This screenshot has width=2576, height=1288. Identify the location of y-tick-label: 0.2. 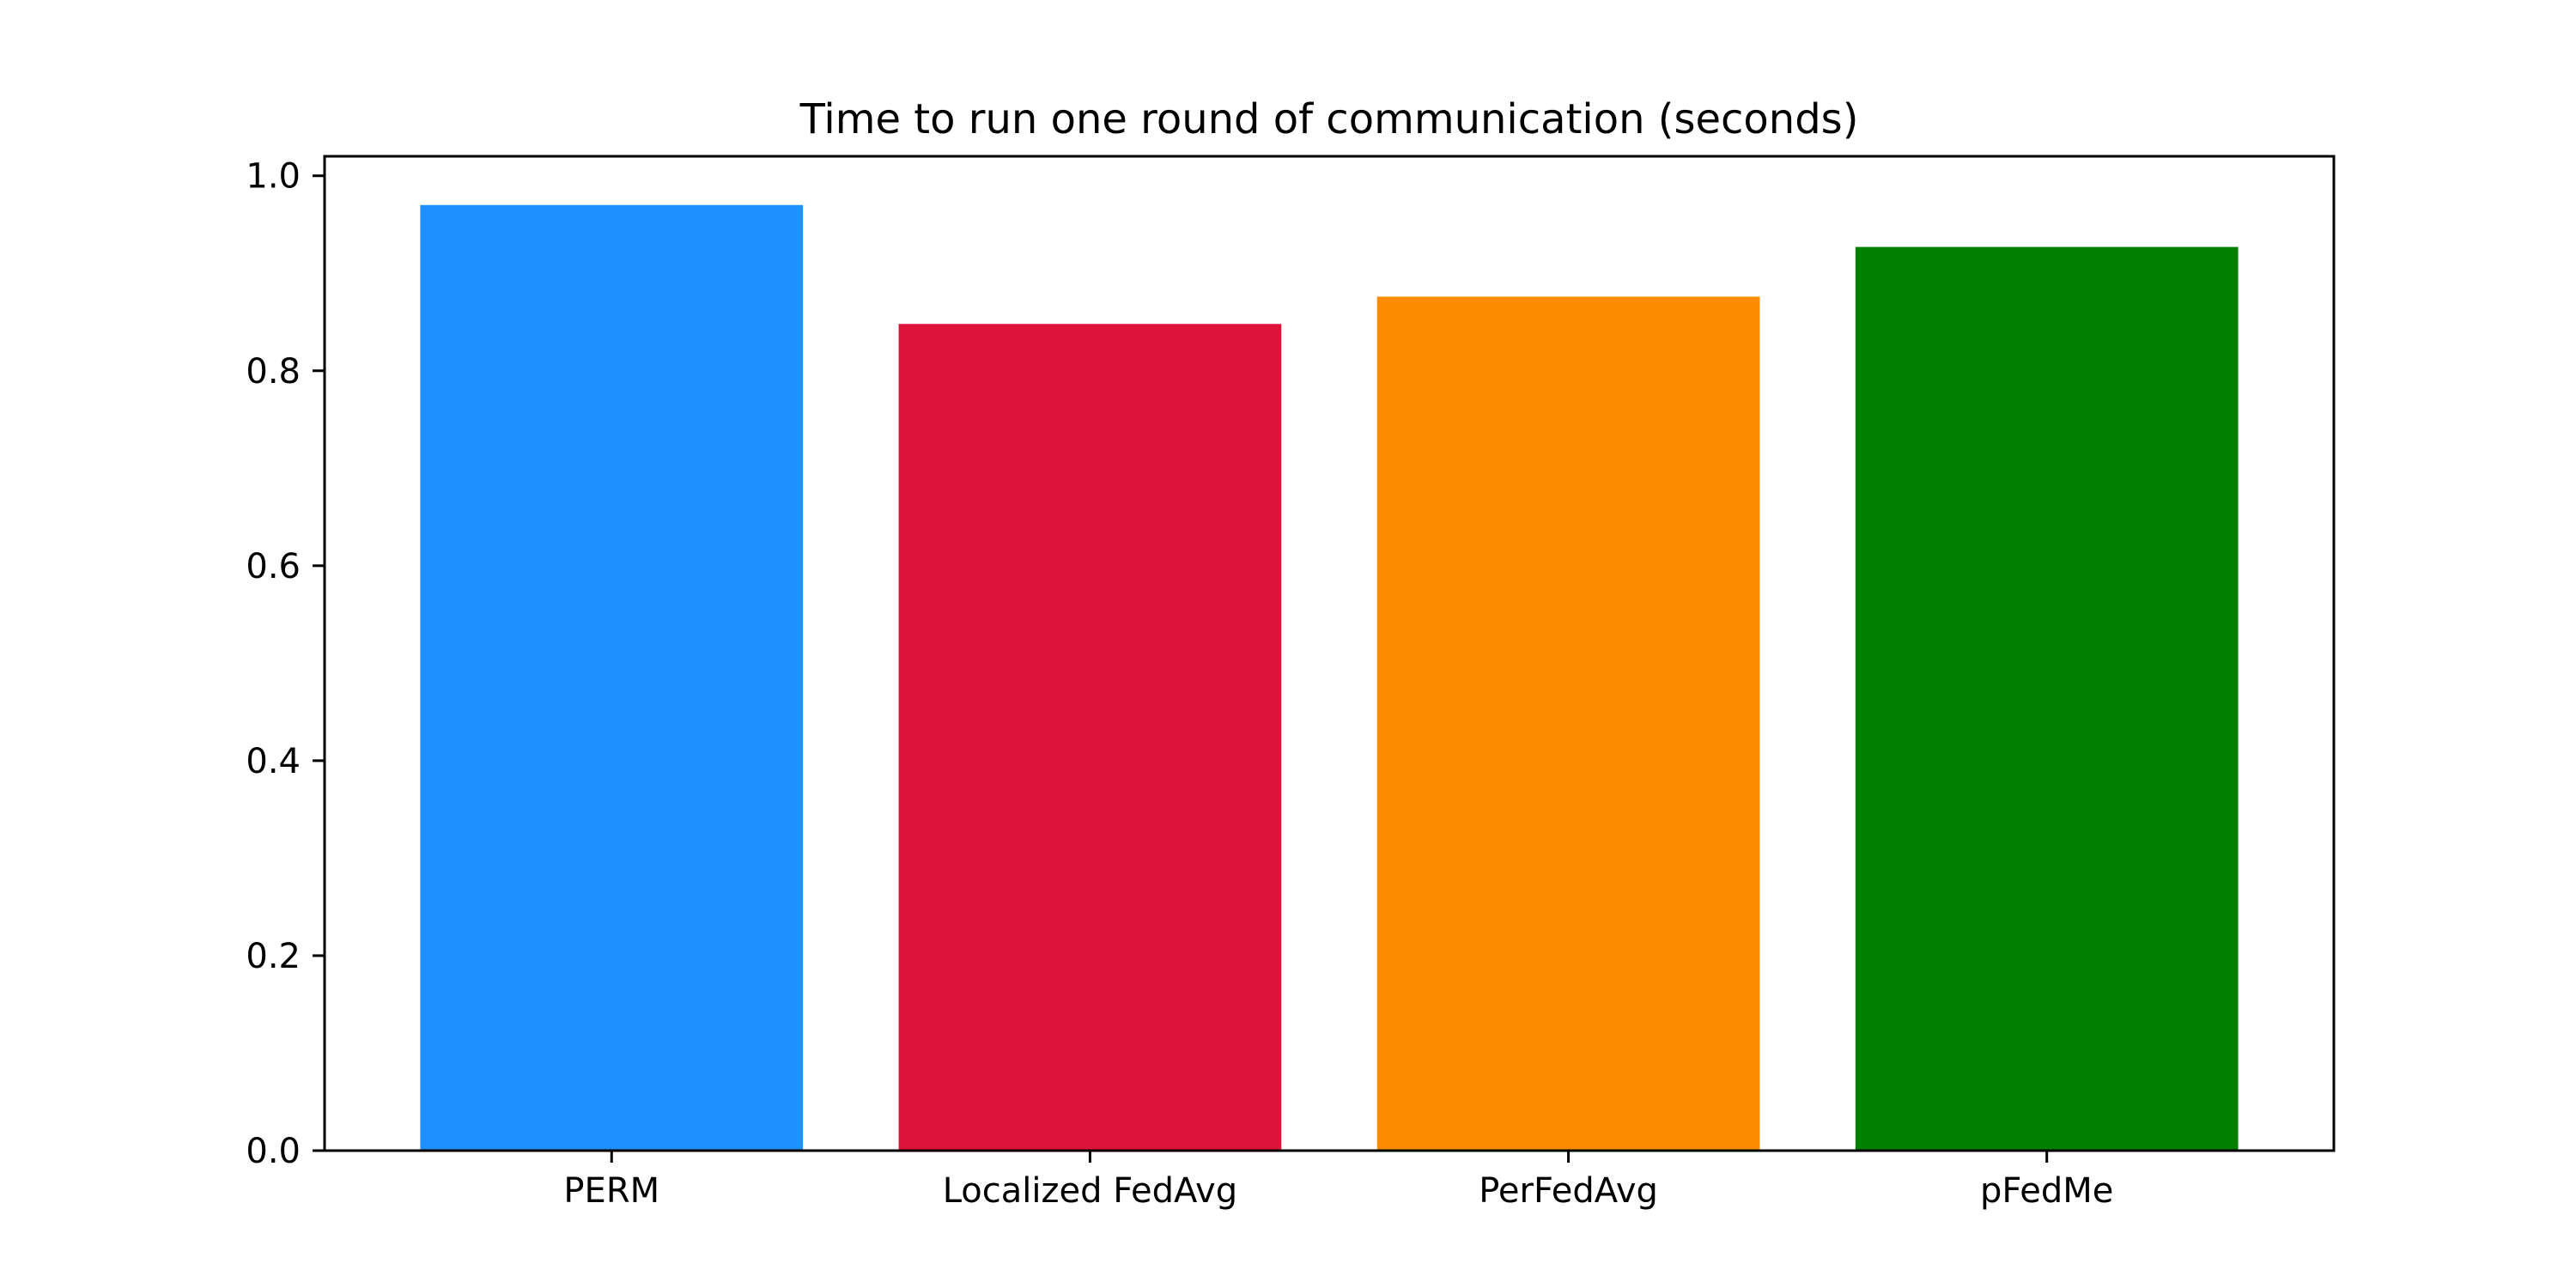
(273, 957).